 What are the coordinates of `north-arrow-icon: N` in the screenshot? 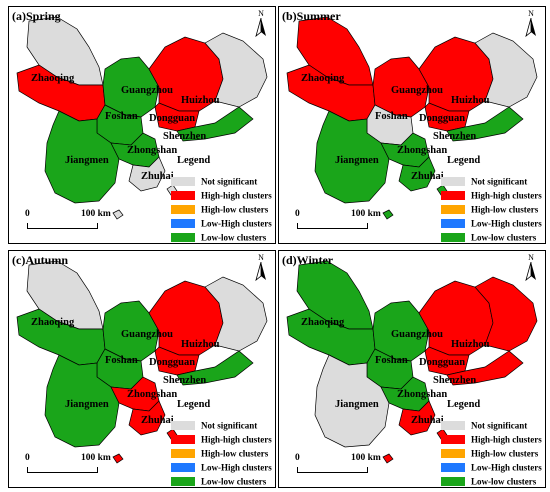 It's located at (531, 268).